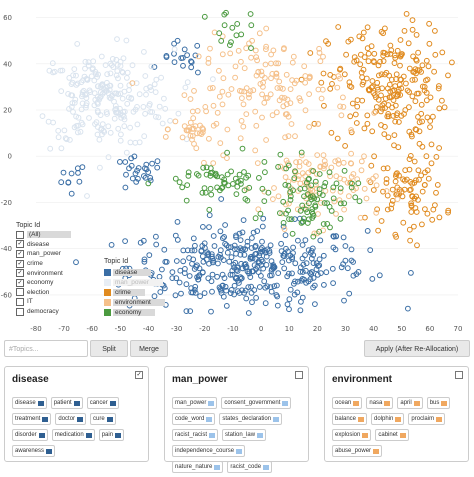 Image resolution: width=474 pixels, height=477 pixels. Describe the element at coordinates (57, 235) in the screenshot. I see `topic-filter-item: (All)` at that location.